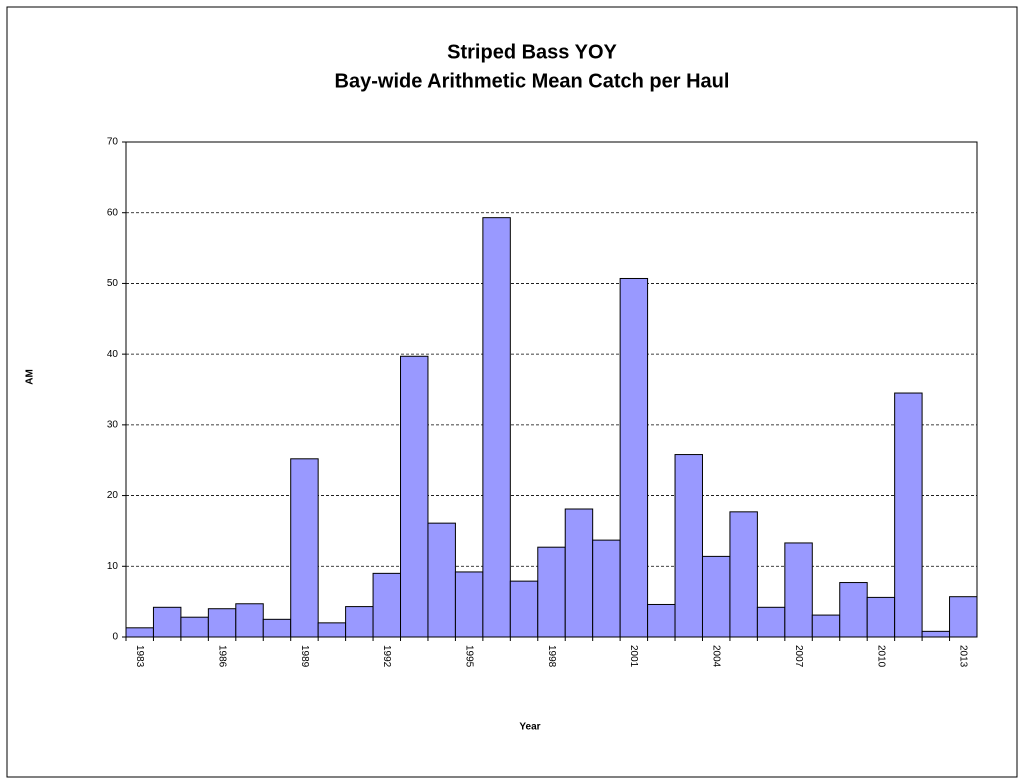 The image size is (1024, 780). What do you see at coordinates (532, 52) in the screenshot?
I see `chart-title: Striped Bass YOY` at bounding box center [532, 52].